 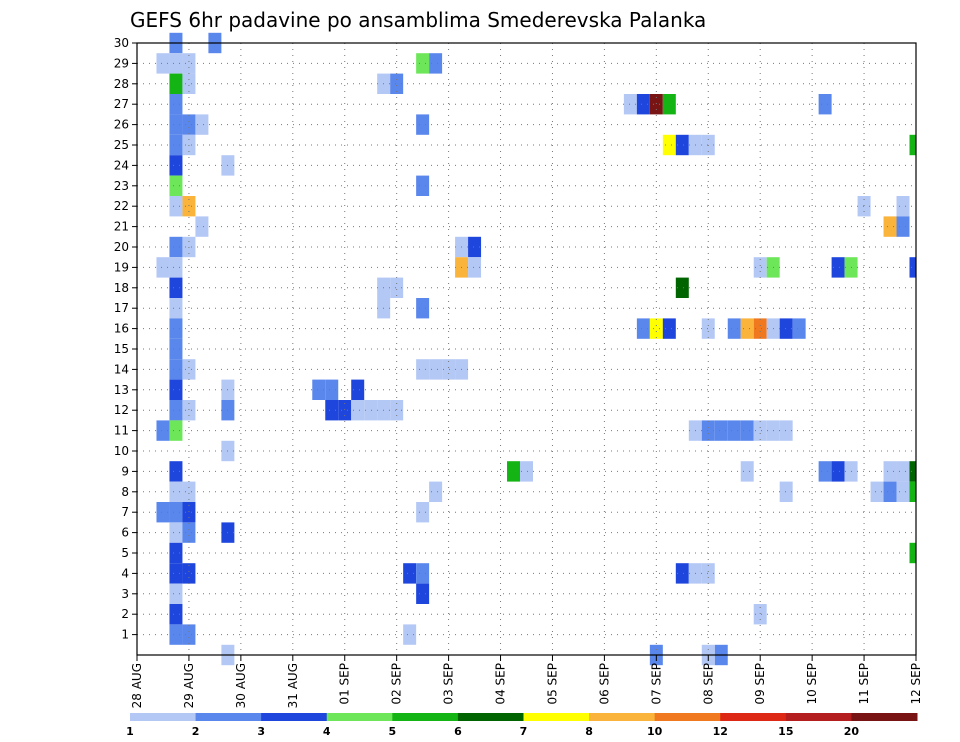 I want to click on x-tick-label-9: 06 SEP, so click(x=604, y=684).